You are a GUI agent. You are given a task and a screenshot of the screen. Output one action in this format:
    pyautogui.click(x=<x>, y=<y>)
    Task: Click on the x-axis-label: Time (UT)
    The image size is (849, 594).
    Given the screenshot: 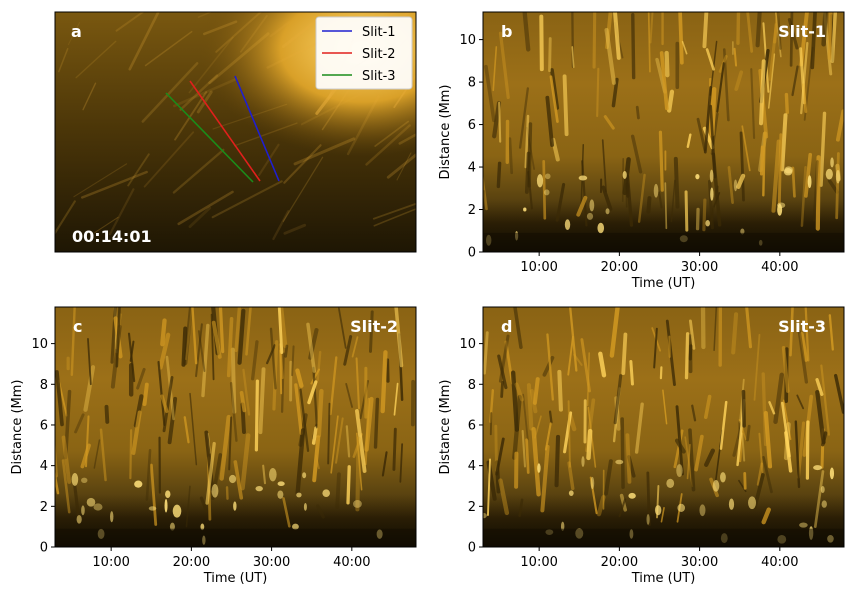 What is the action you would take?
    pyautogui.click(x=663, y=578)
    